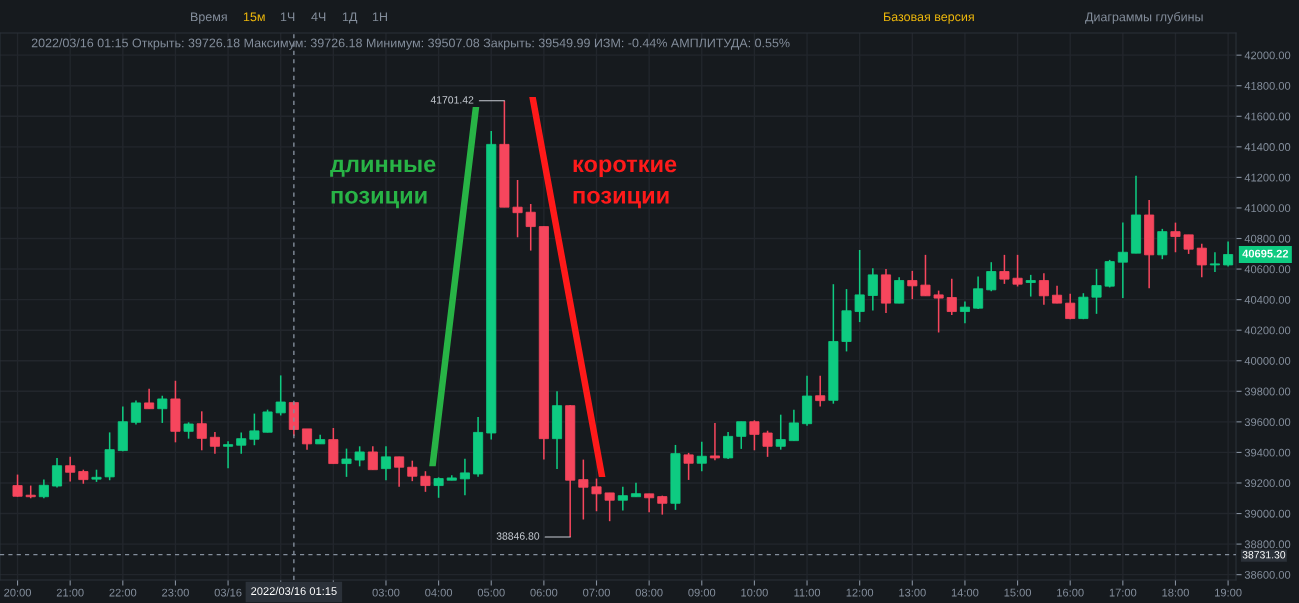 This screenshot has height=603, width=1299. Describe the element at coordinates (1267, 483) in the screenshot. I see `y-tick-label: 39200.00` at that location.